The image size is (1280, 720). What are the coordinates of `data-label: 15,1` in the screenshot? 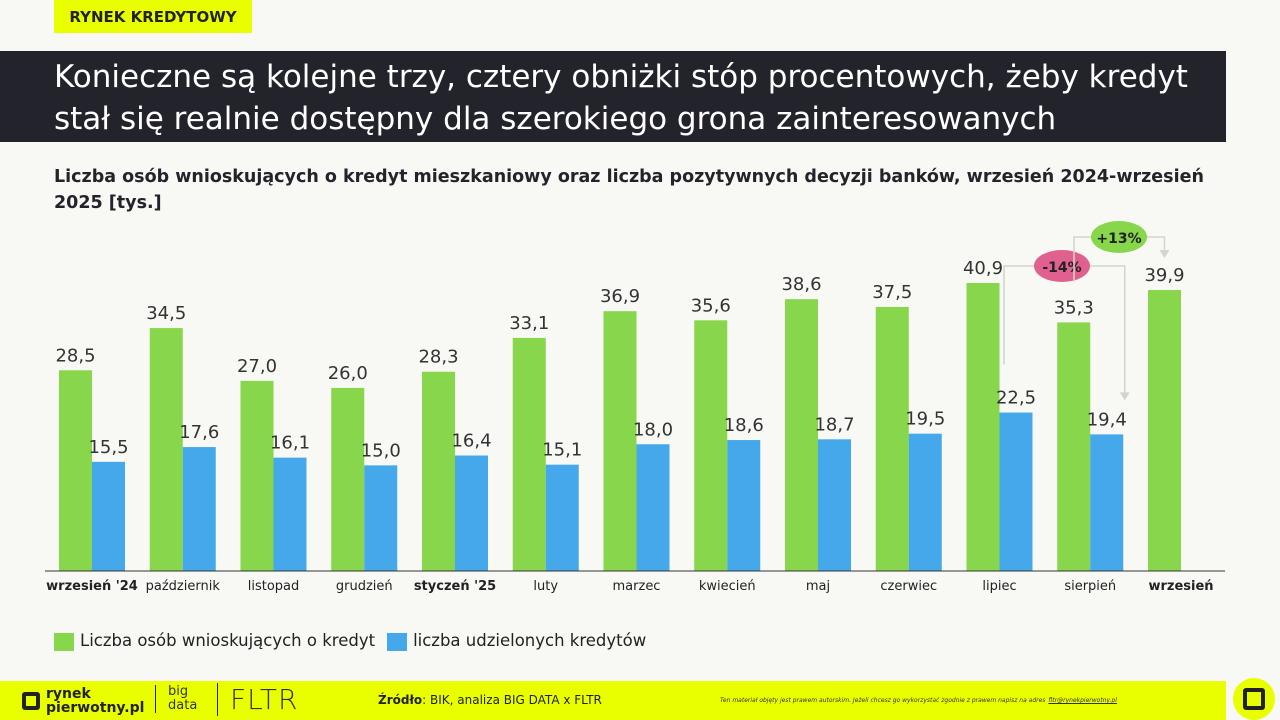 It's located at (562, 450).